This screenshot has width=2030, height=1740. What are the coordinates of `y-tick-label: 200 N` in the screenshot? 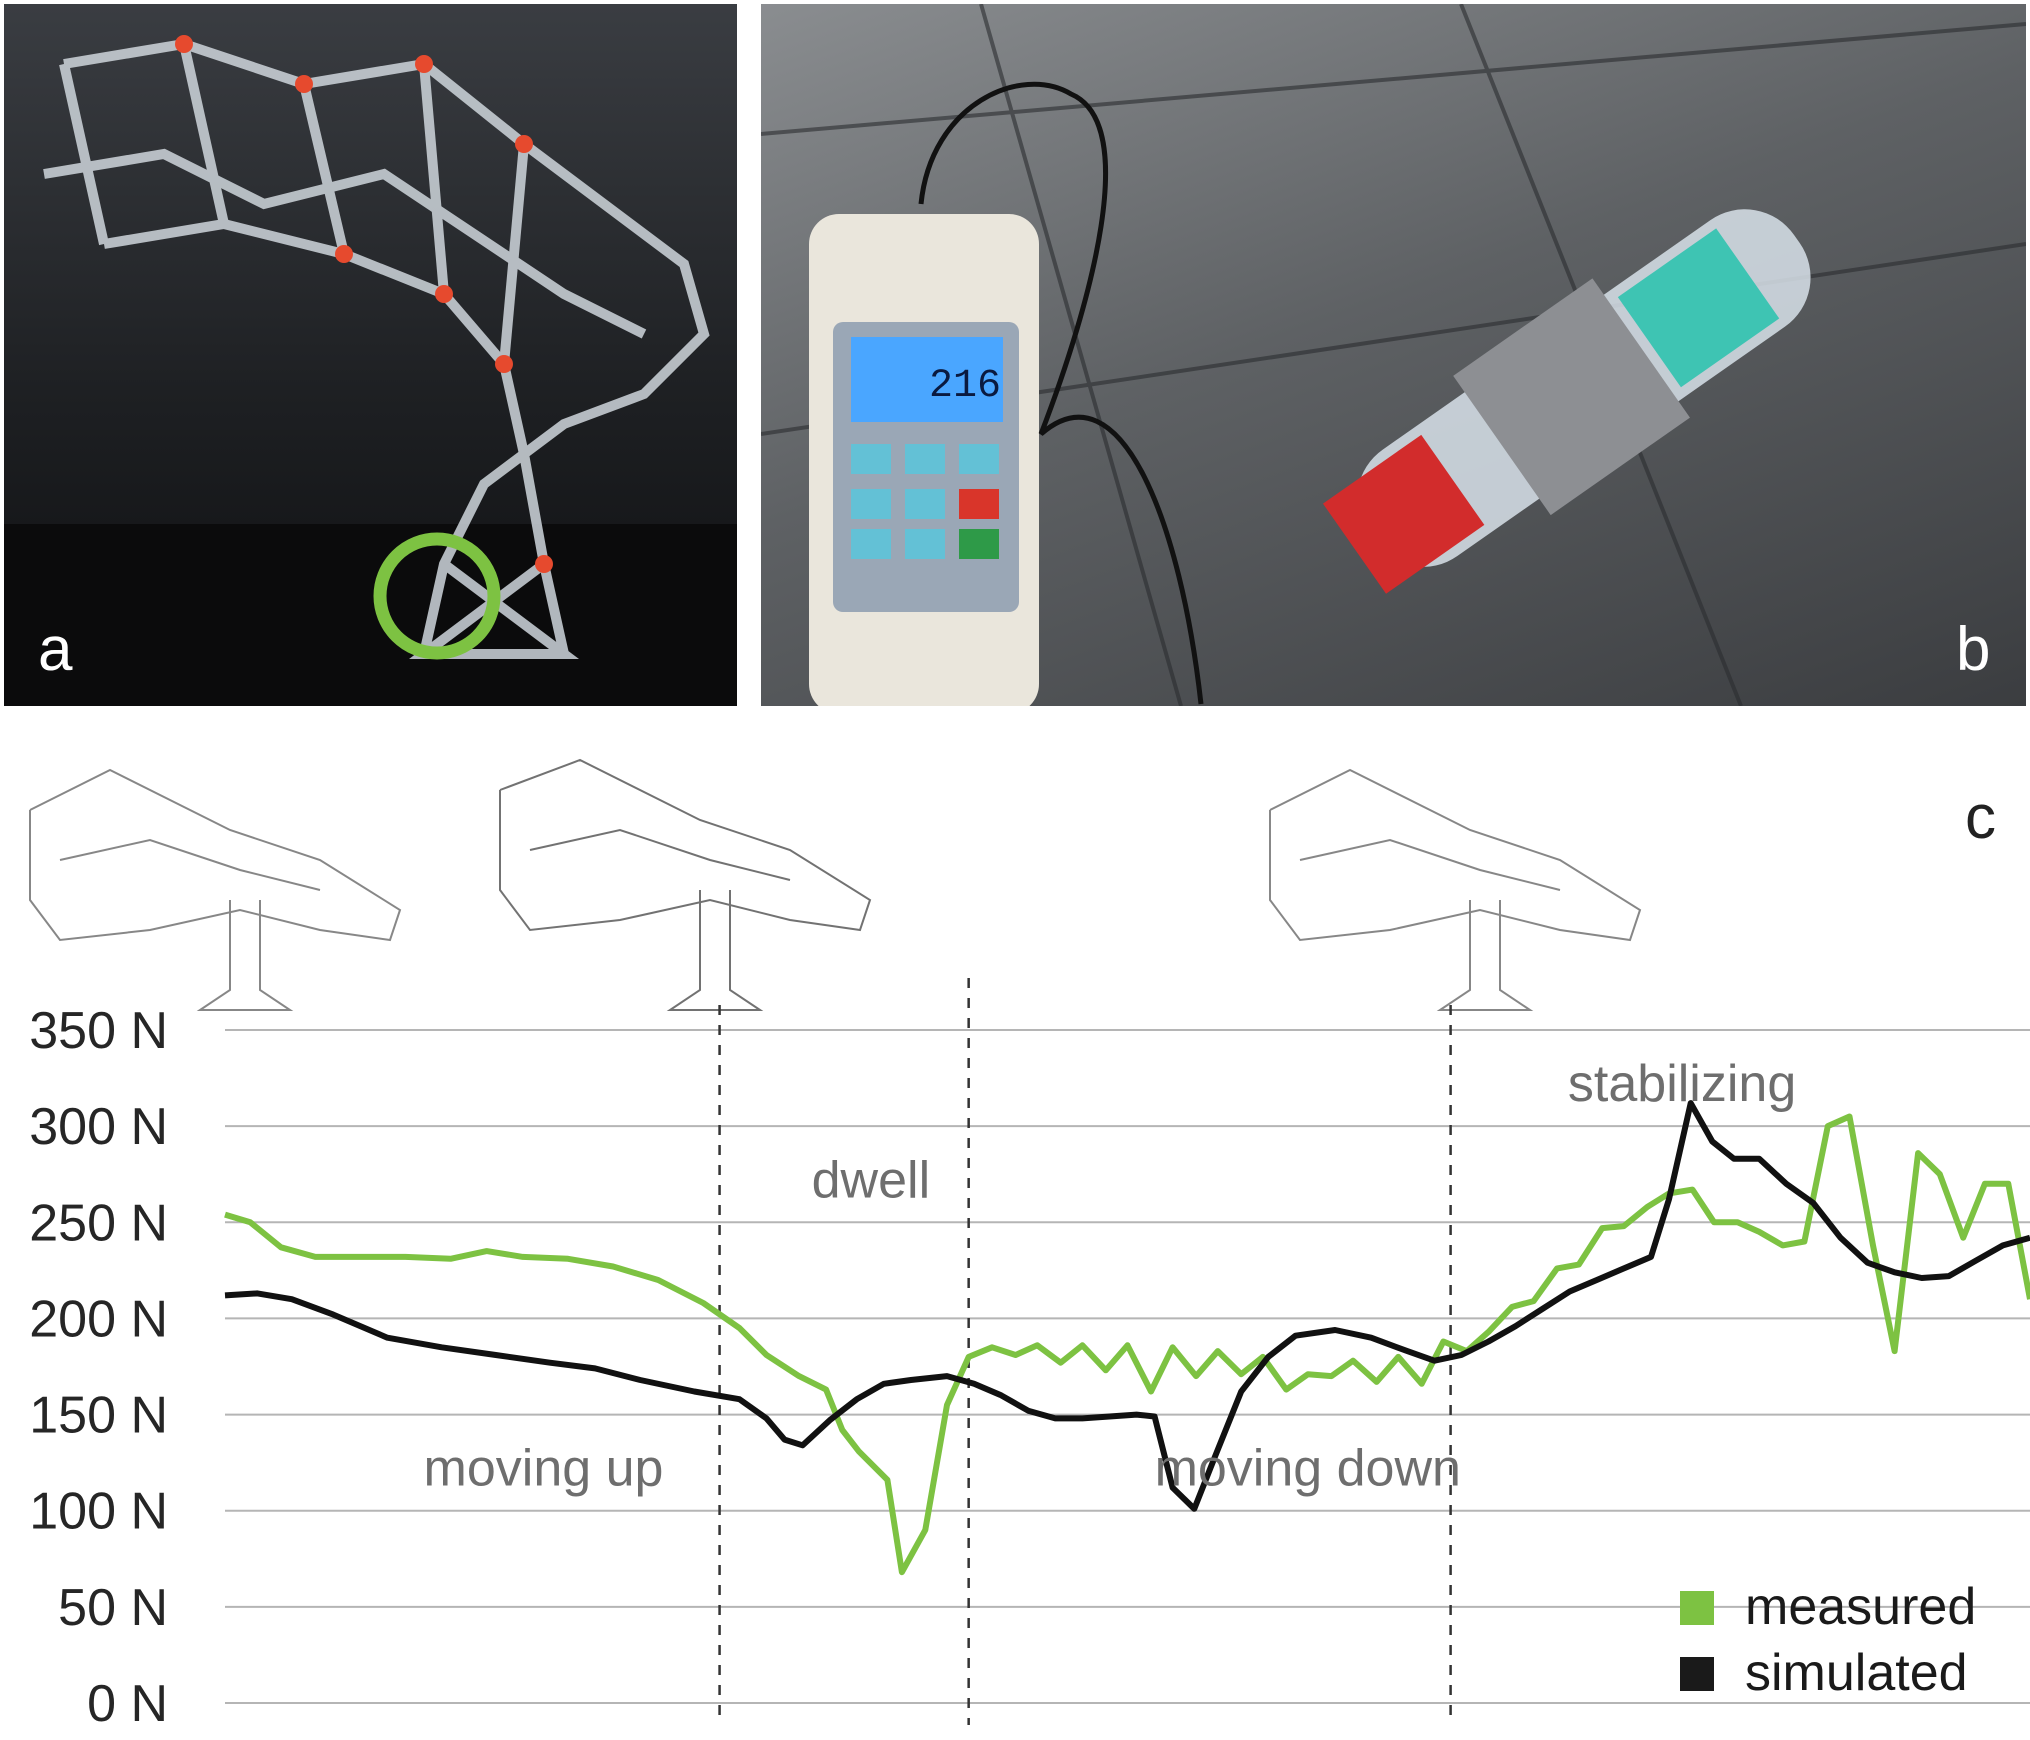 It's located at (98, 1319).